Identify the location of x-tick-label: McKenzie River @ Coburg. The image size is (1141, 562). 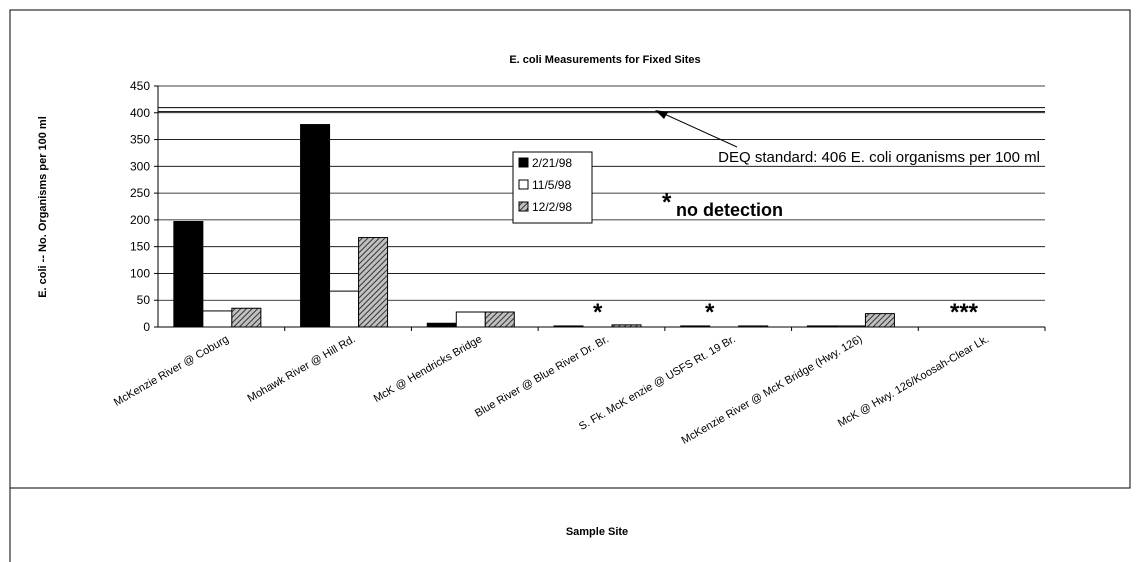
(171, 371).